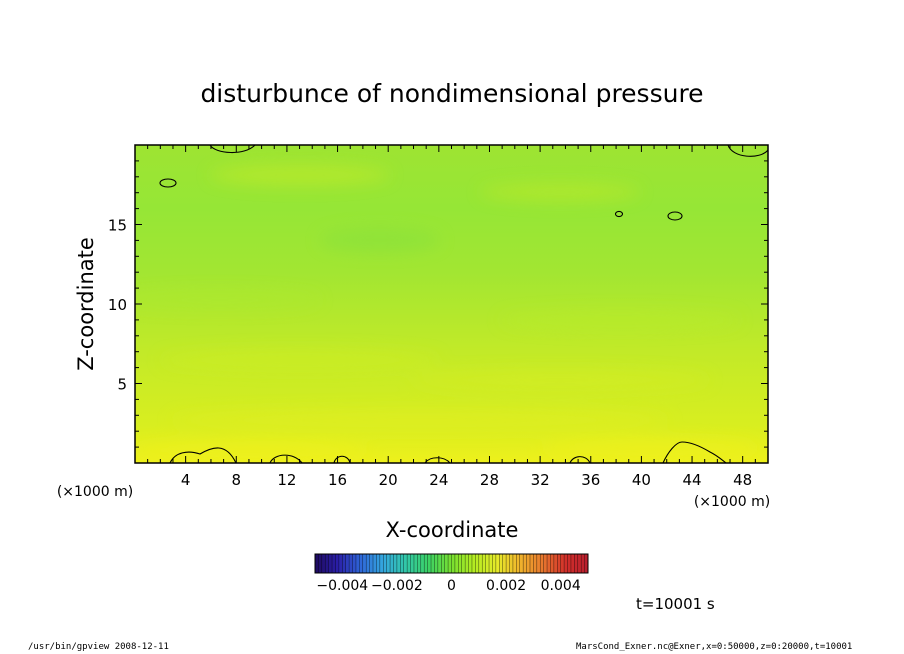 The width and height of the screenshot is (904, 654). What do you see at coordinates (742, 480) in the screenshot?
I see `x-tick-label: 48` at bounding box center [742, 480].